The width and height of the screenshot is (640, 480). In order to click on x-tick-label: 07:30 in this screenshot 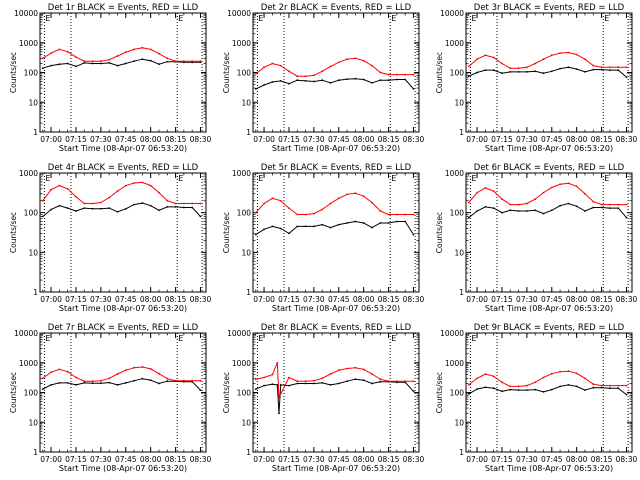, I will do `click(314, 299)`.